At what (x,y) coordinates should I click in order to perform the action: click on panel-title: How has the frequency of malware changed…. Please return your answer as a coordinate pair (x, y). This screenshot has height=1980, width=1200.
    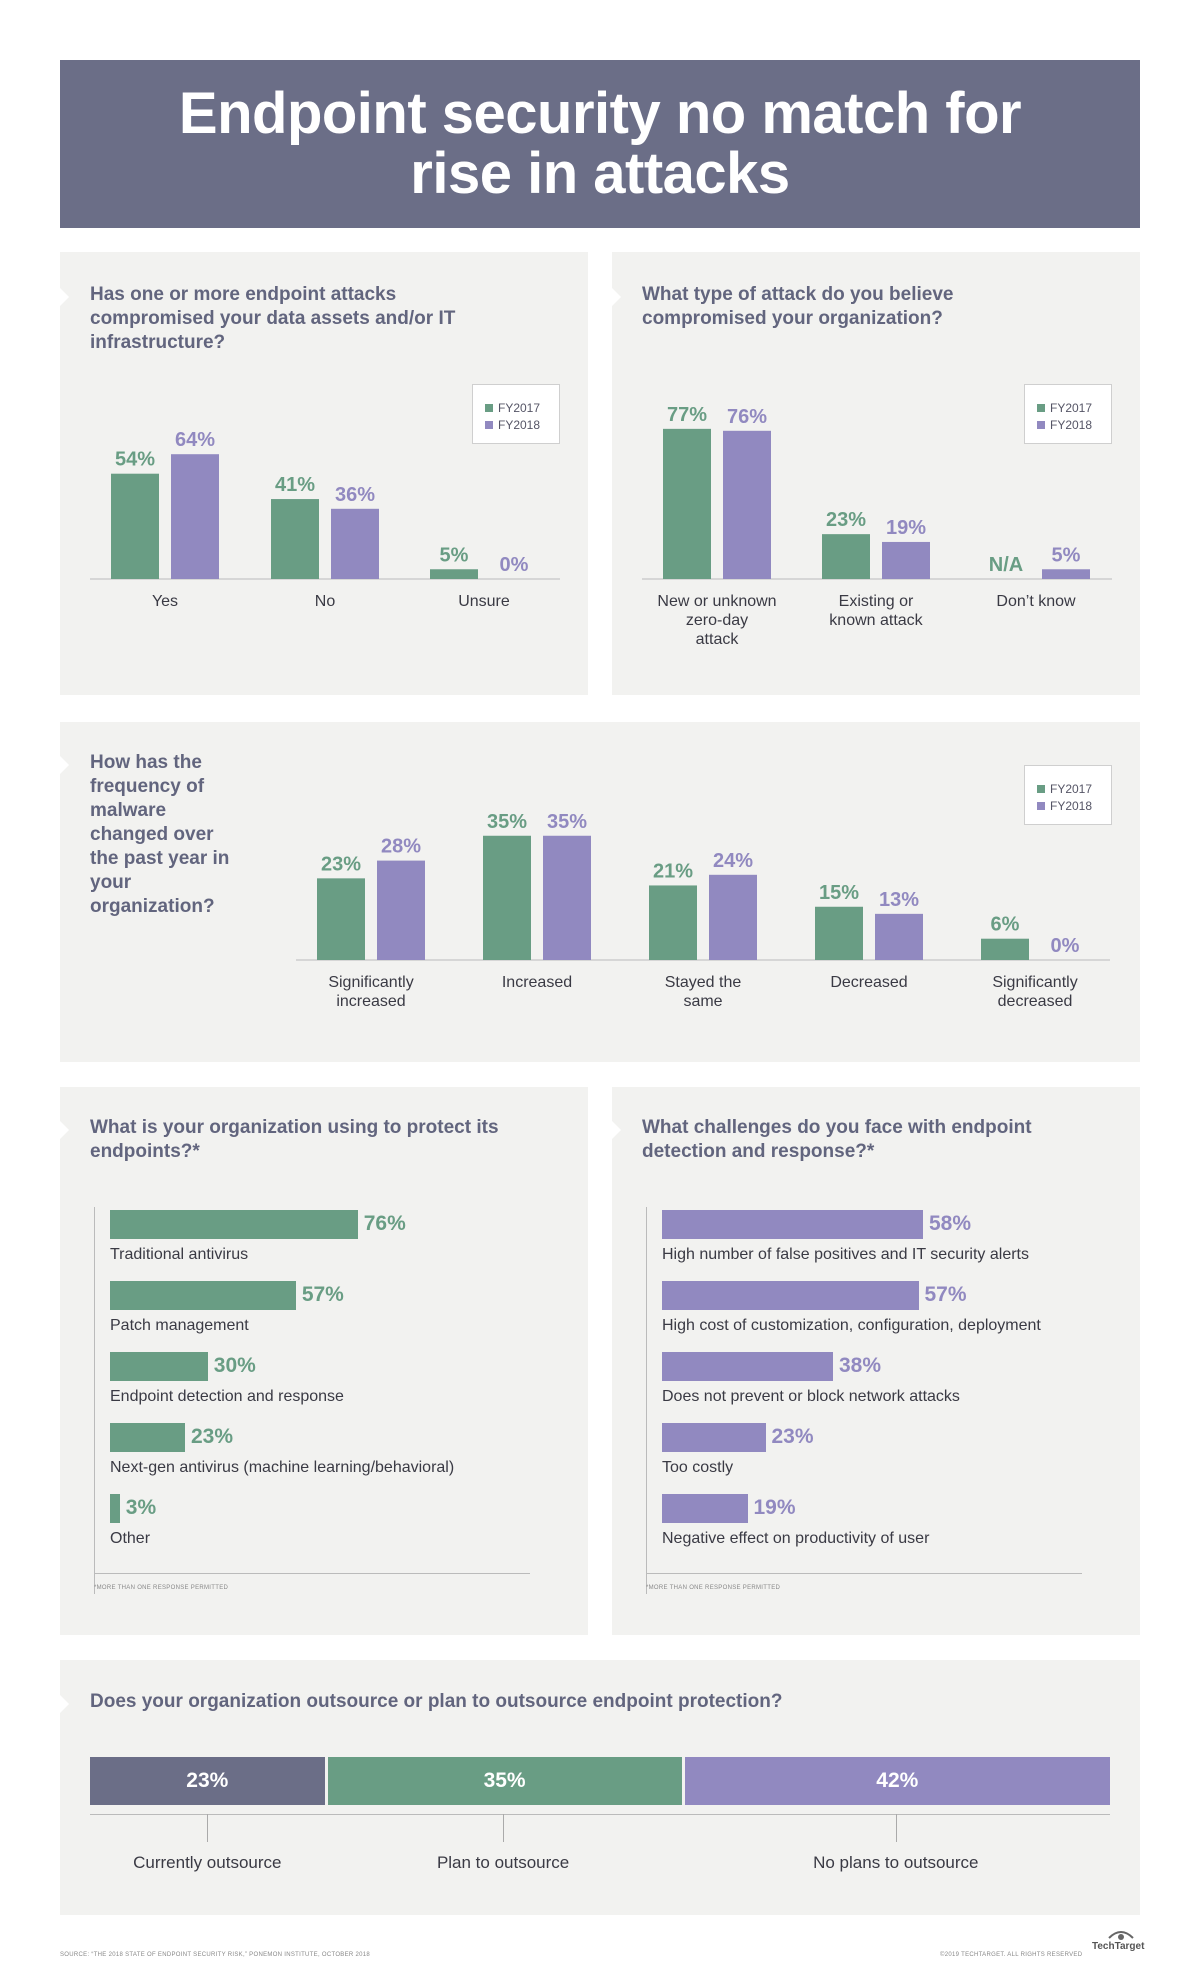
    Looking at the image, I should click on (160, 834).